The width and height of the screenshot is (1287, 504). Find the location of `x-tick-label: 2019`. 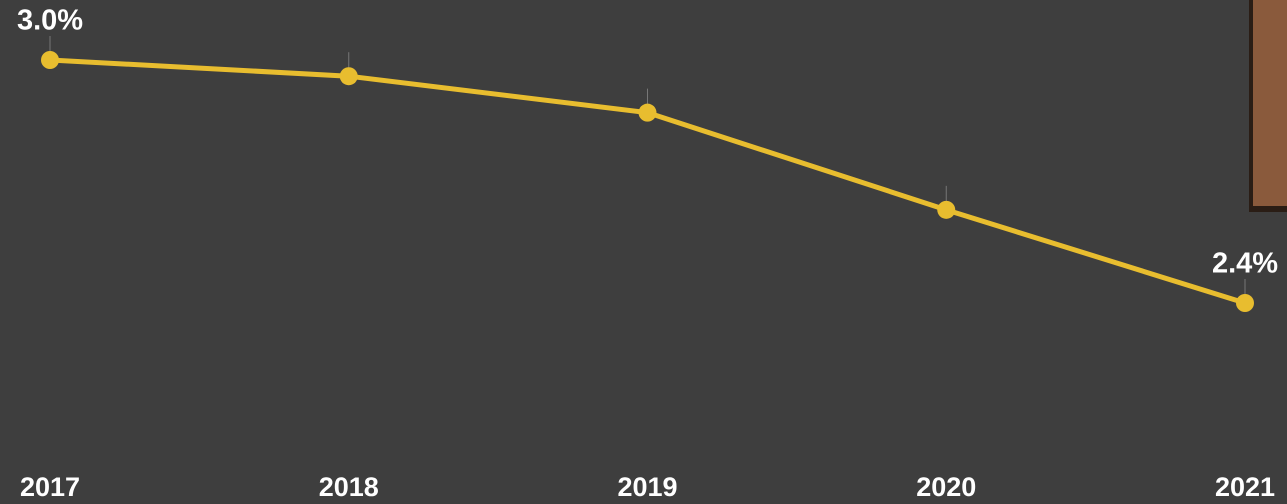

x-tick-label: 2019 is located at coordinates (647, 487).